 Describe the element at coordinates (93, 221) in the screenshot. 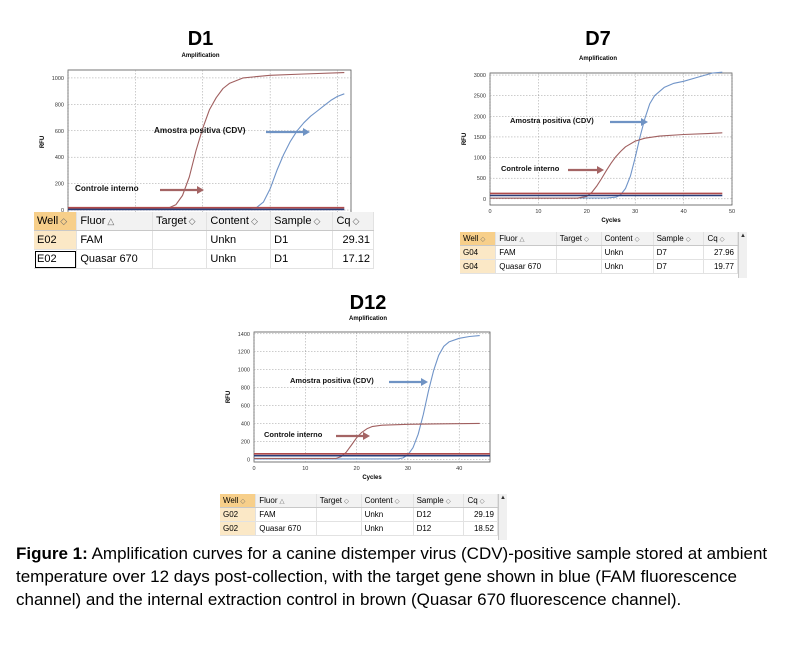

I see `column-header-label: Fluor` at that location.